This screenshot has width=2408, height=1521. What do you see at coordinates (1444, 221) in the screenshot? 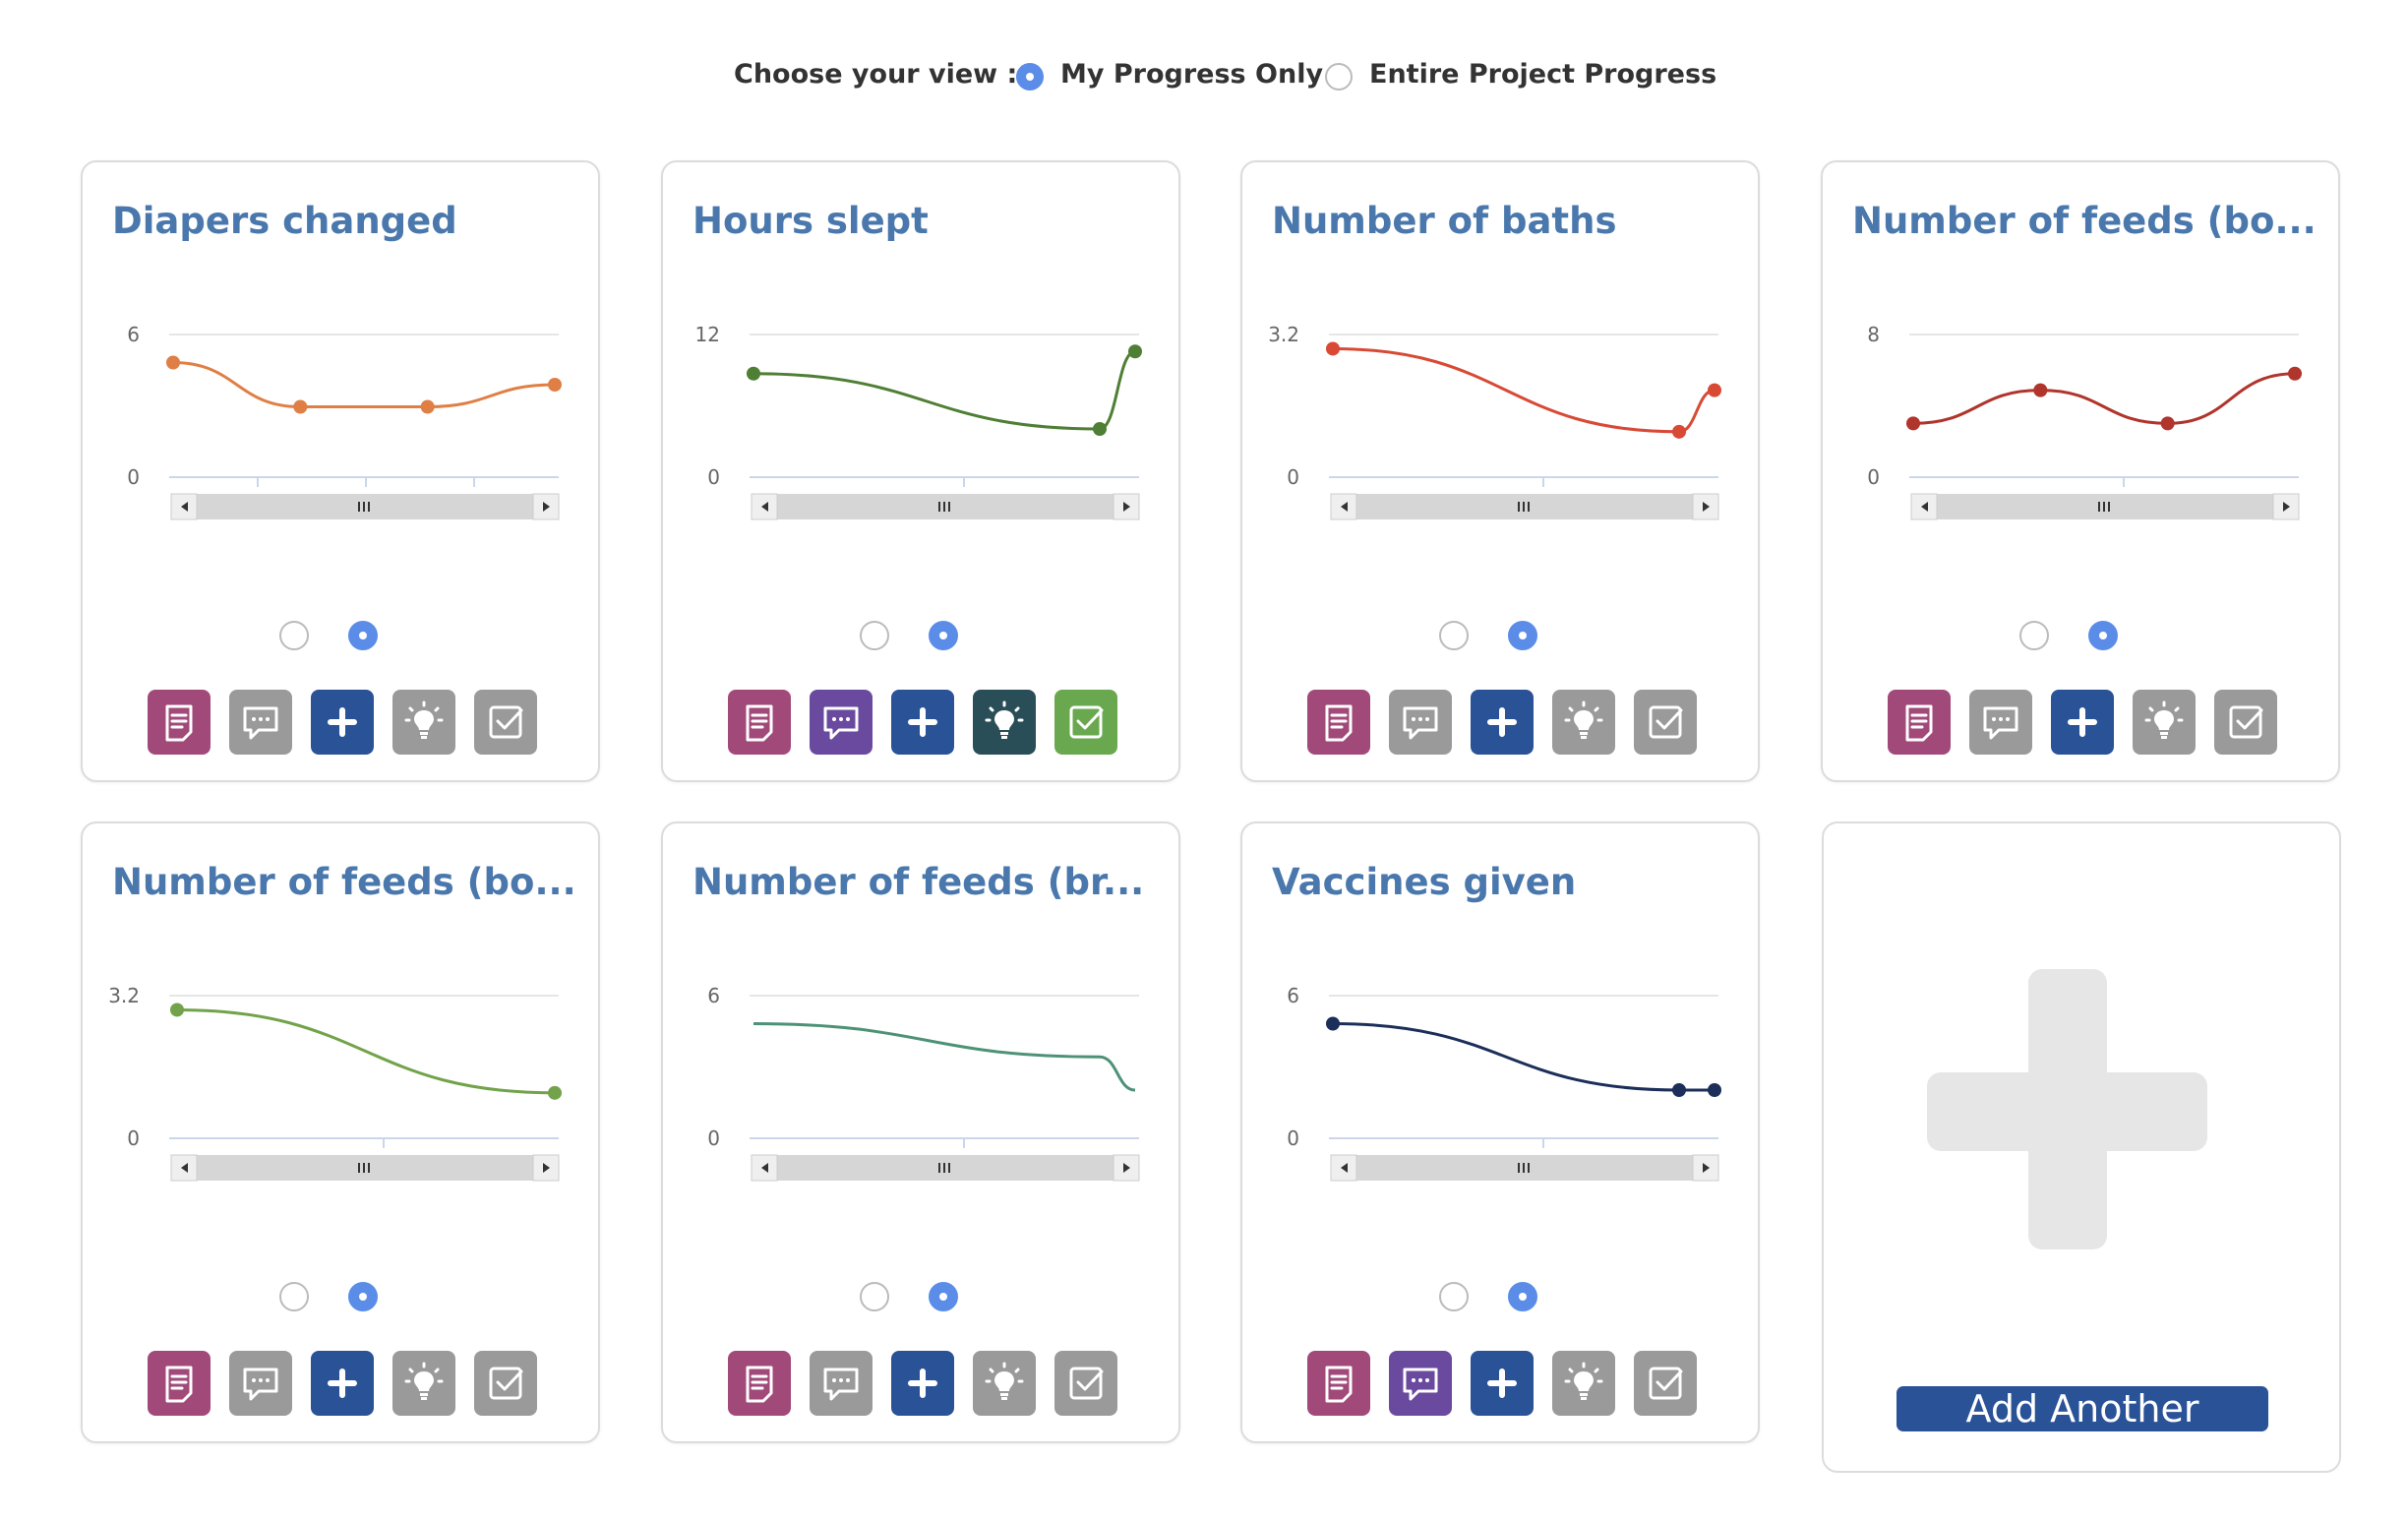
I see `card-title: Number of baths` at bounding box center [1444, 221].